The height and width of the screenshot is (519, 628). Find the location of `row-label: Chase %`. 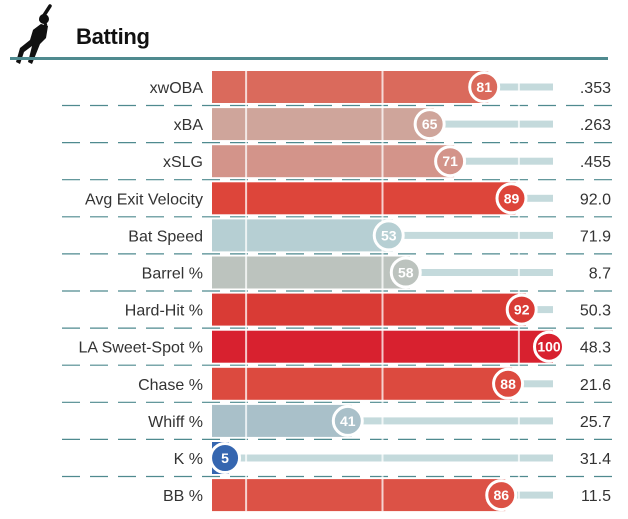

row-label: Chase % is located at coordinates (170, 385).